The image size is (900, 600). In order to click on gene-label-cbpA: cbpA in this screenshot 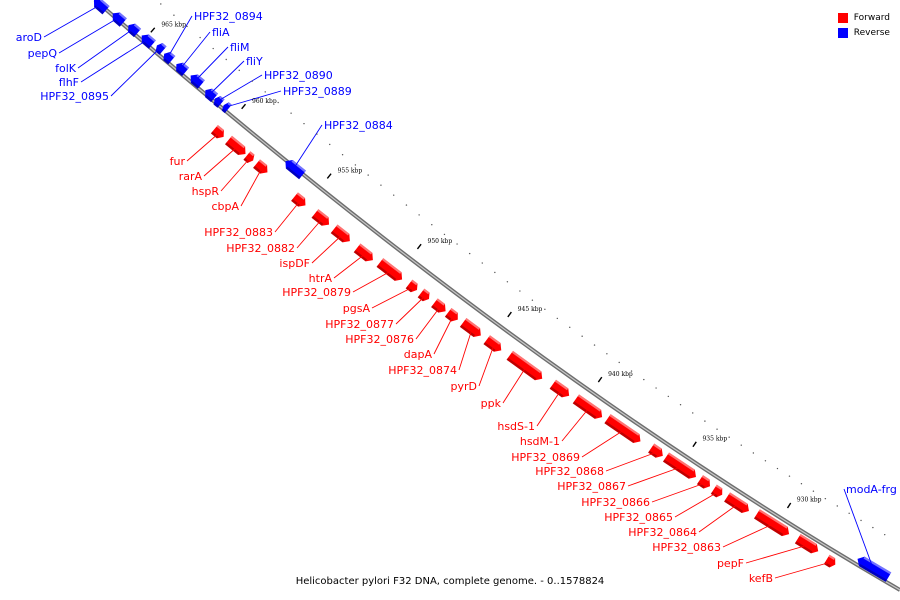, I will do `click(225, 206)`.